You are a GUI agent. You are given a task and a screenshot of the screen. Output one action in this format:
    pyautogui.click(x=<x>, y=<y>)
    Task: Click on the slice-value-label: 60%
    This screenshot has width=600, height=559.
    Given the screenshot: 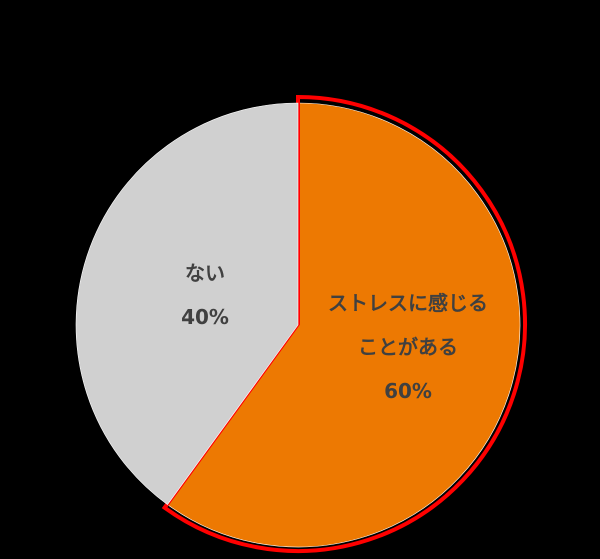 What is the action you would take?
    pyautogui.click(x=408, y=391)
    